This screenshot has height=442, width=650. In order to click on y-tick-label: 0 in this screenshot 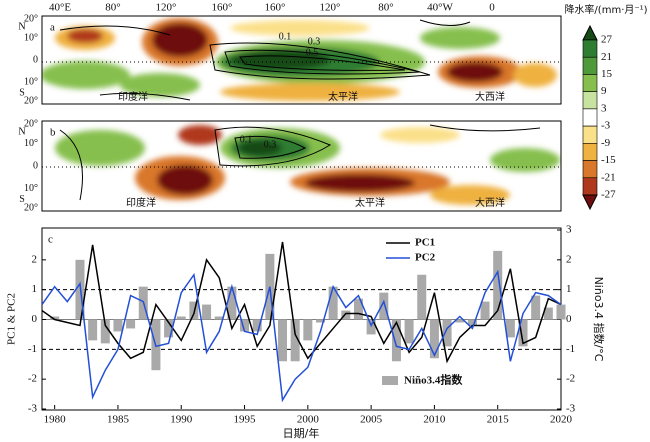, I will do `click(35, 319)`.